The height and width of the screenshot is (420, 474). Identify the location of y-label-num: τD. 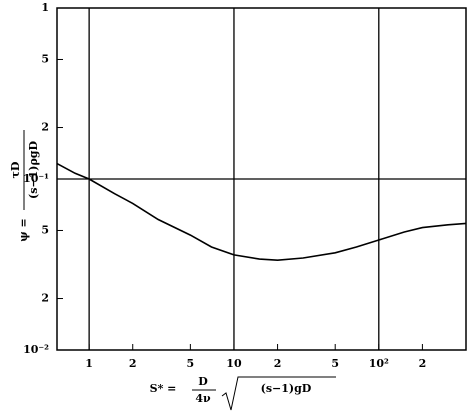
(15, 169).